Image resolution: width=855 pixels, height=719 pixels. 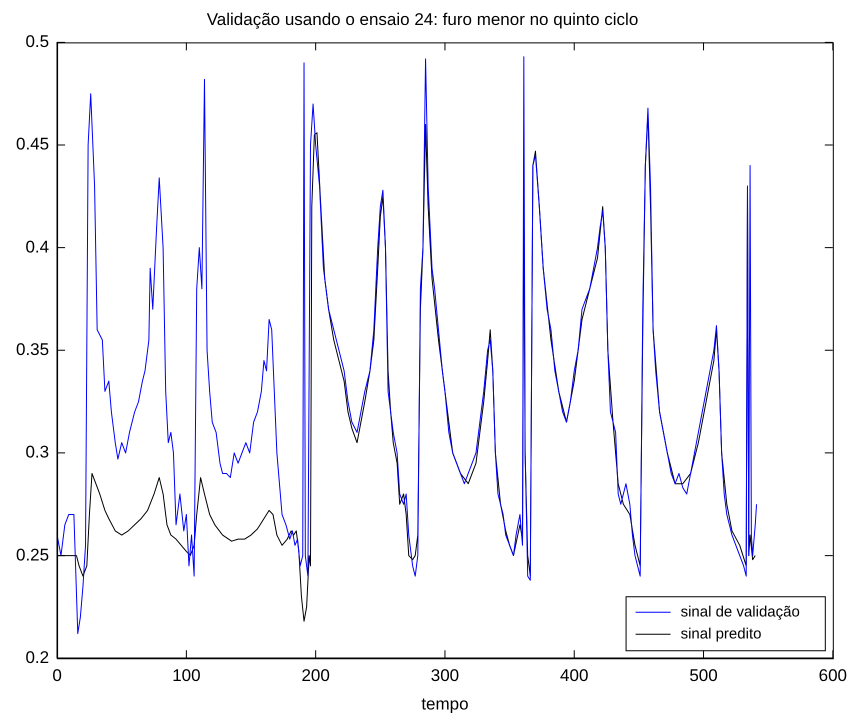 I want to click on chart-title: Validação usando o ensaio 24: furo menor no quinto ciclo, so click(x=422, y=19).